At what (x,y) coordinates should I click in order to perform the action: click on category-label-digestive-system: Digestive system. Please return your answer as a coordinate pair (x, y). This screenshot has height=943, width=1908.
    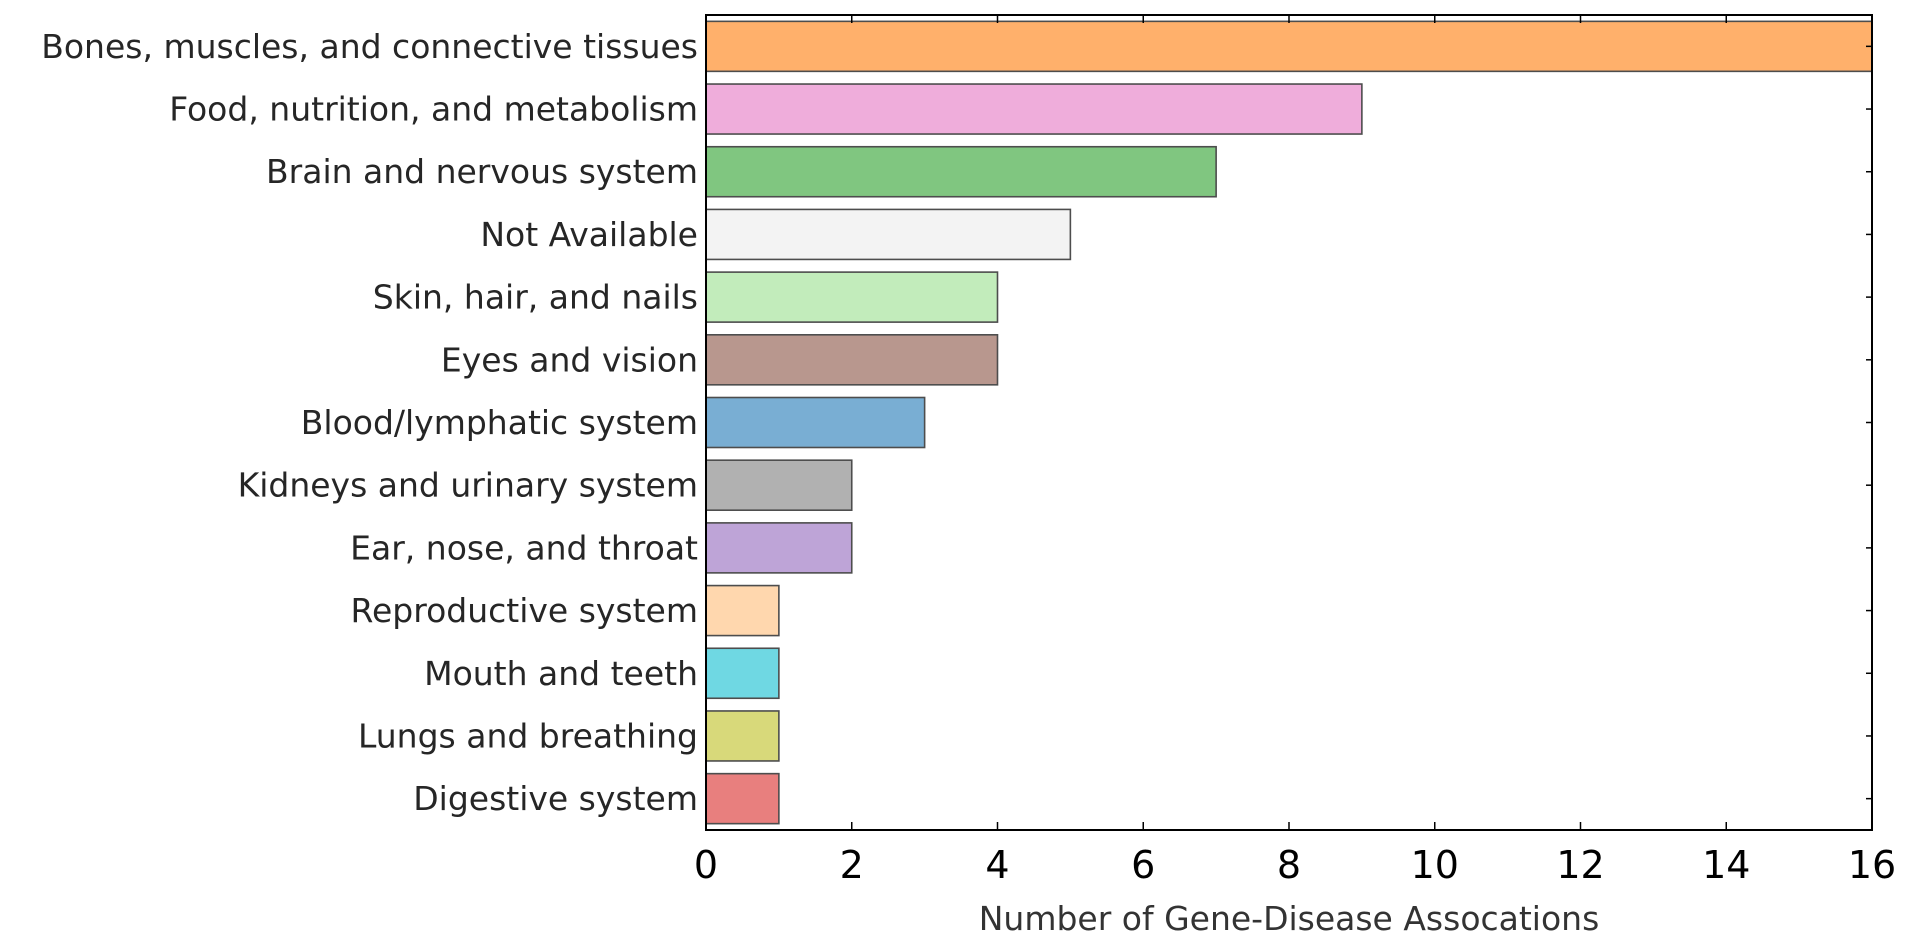
    Looking at the image, I should click on (555, 798).